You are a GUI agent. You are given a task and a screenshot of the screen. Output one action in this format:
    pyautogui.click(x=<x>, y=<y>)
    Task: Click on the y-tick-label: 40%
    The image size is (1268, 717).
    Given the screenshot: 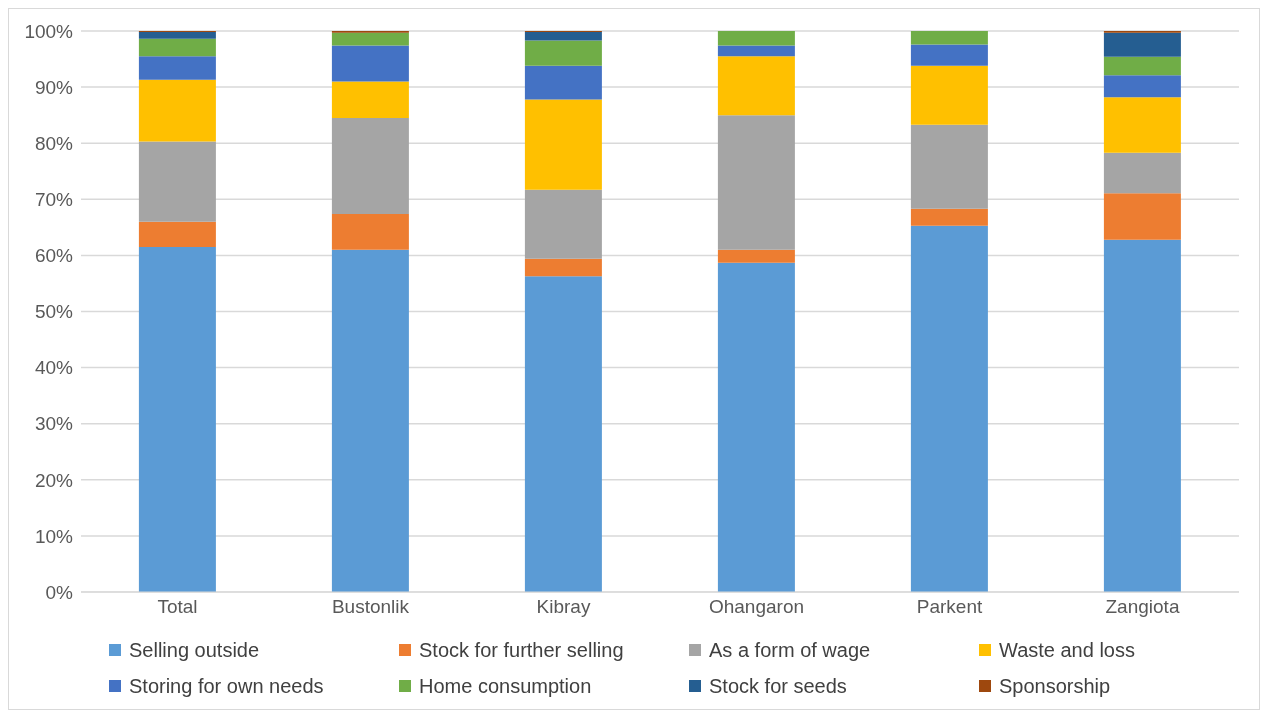 What is the action you would take?
    pyautogui.click(x=54, y=368)
    